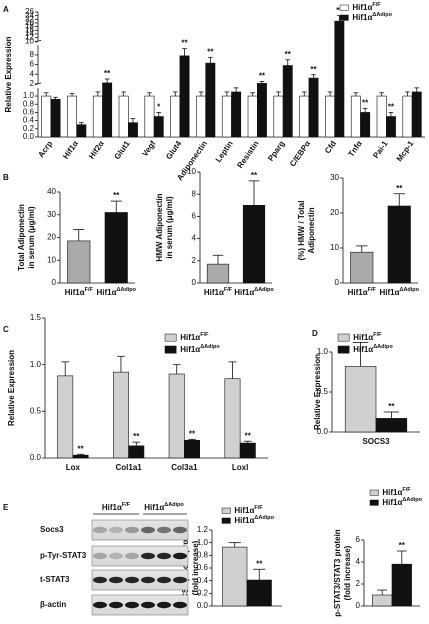 This screenshot has height=624, width=429. Describe the element at coordinates (337, 573) in the screenshot. I see `y-axis-title: p-STAT3/STAT3 protein` at that location.